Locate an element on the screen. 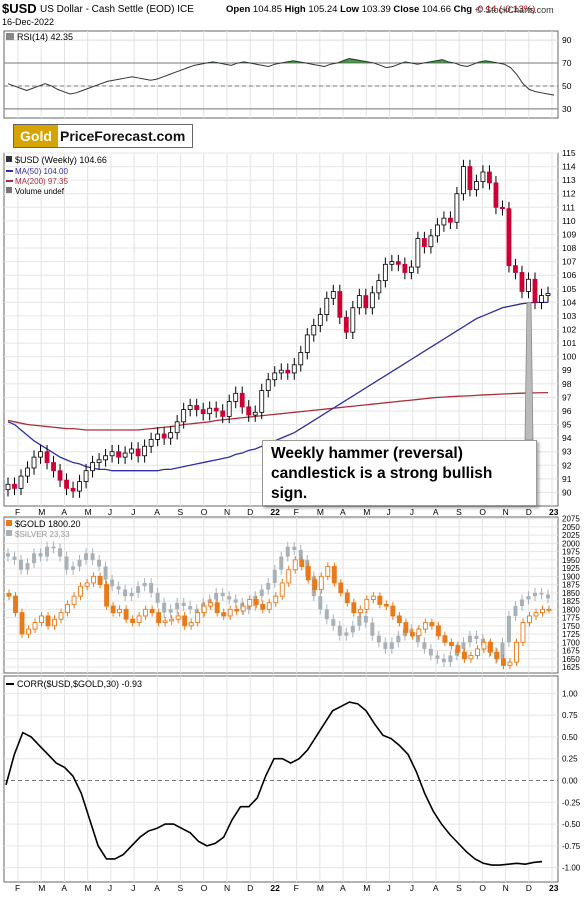 The image size is (587, 898). usd-tick-label: 111 is located at coordinates (568, 207).